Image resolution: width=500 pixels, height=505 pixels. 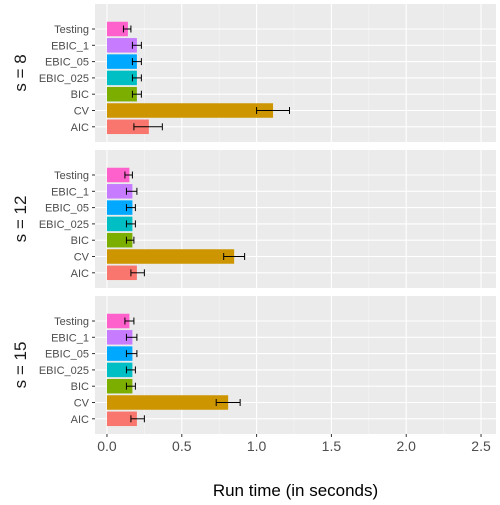 What do you see at coordinates (406, 446) in the screenshot?
I see `x-tick-label: 2.0` at bounding box center [406, 446].